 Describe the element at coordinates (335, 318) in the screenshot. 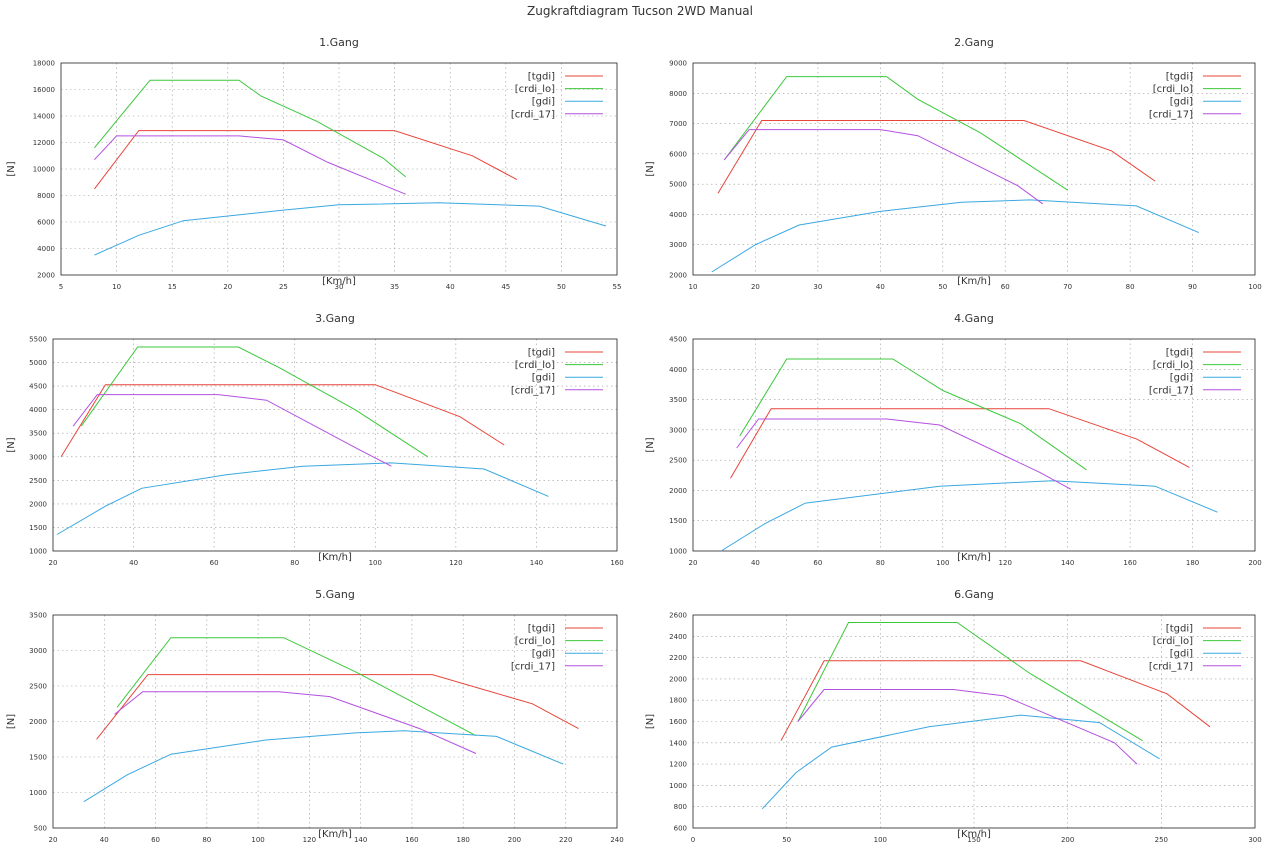

I see `plot-title: 3.Gang` at that location.